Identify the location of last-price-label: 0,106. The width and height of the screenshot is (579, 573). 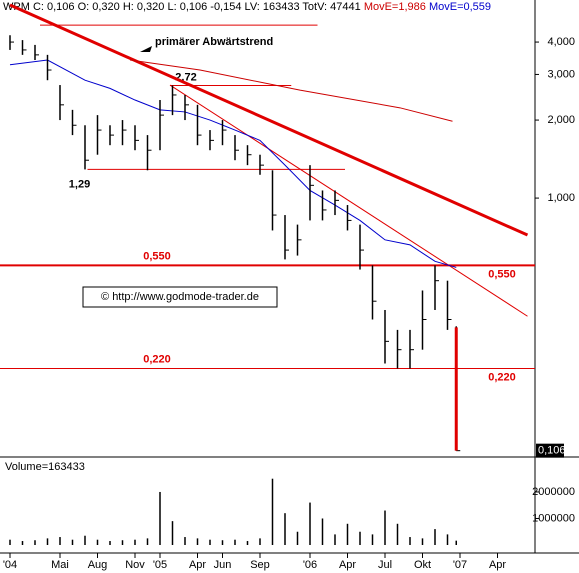
(552, 451).